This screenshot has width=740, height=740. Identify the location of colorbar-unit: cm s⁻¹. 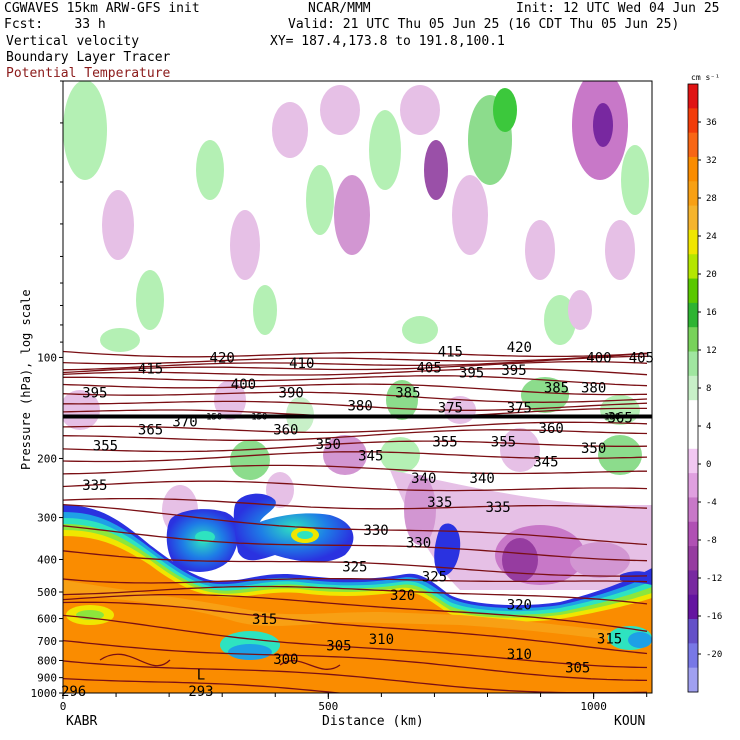
(705, 77).